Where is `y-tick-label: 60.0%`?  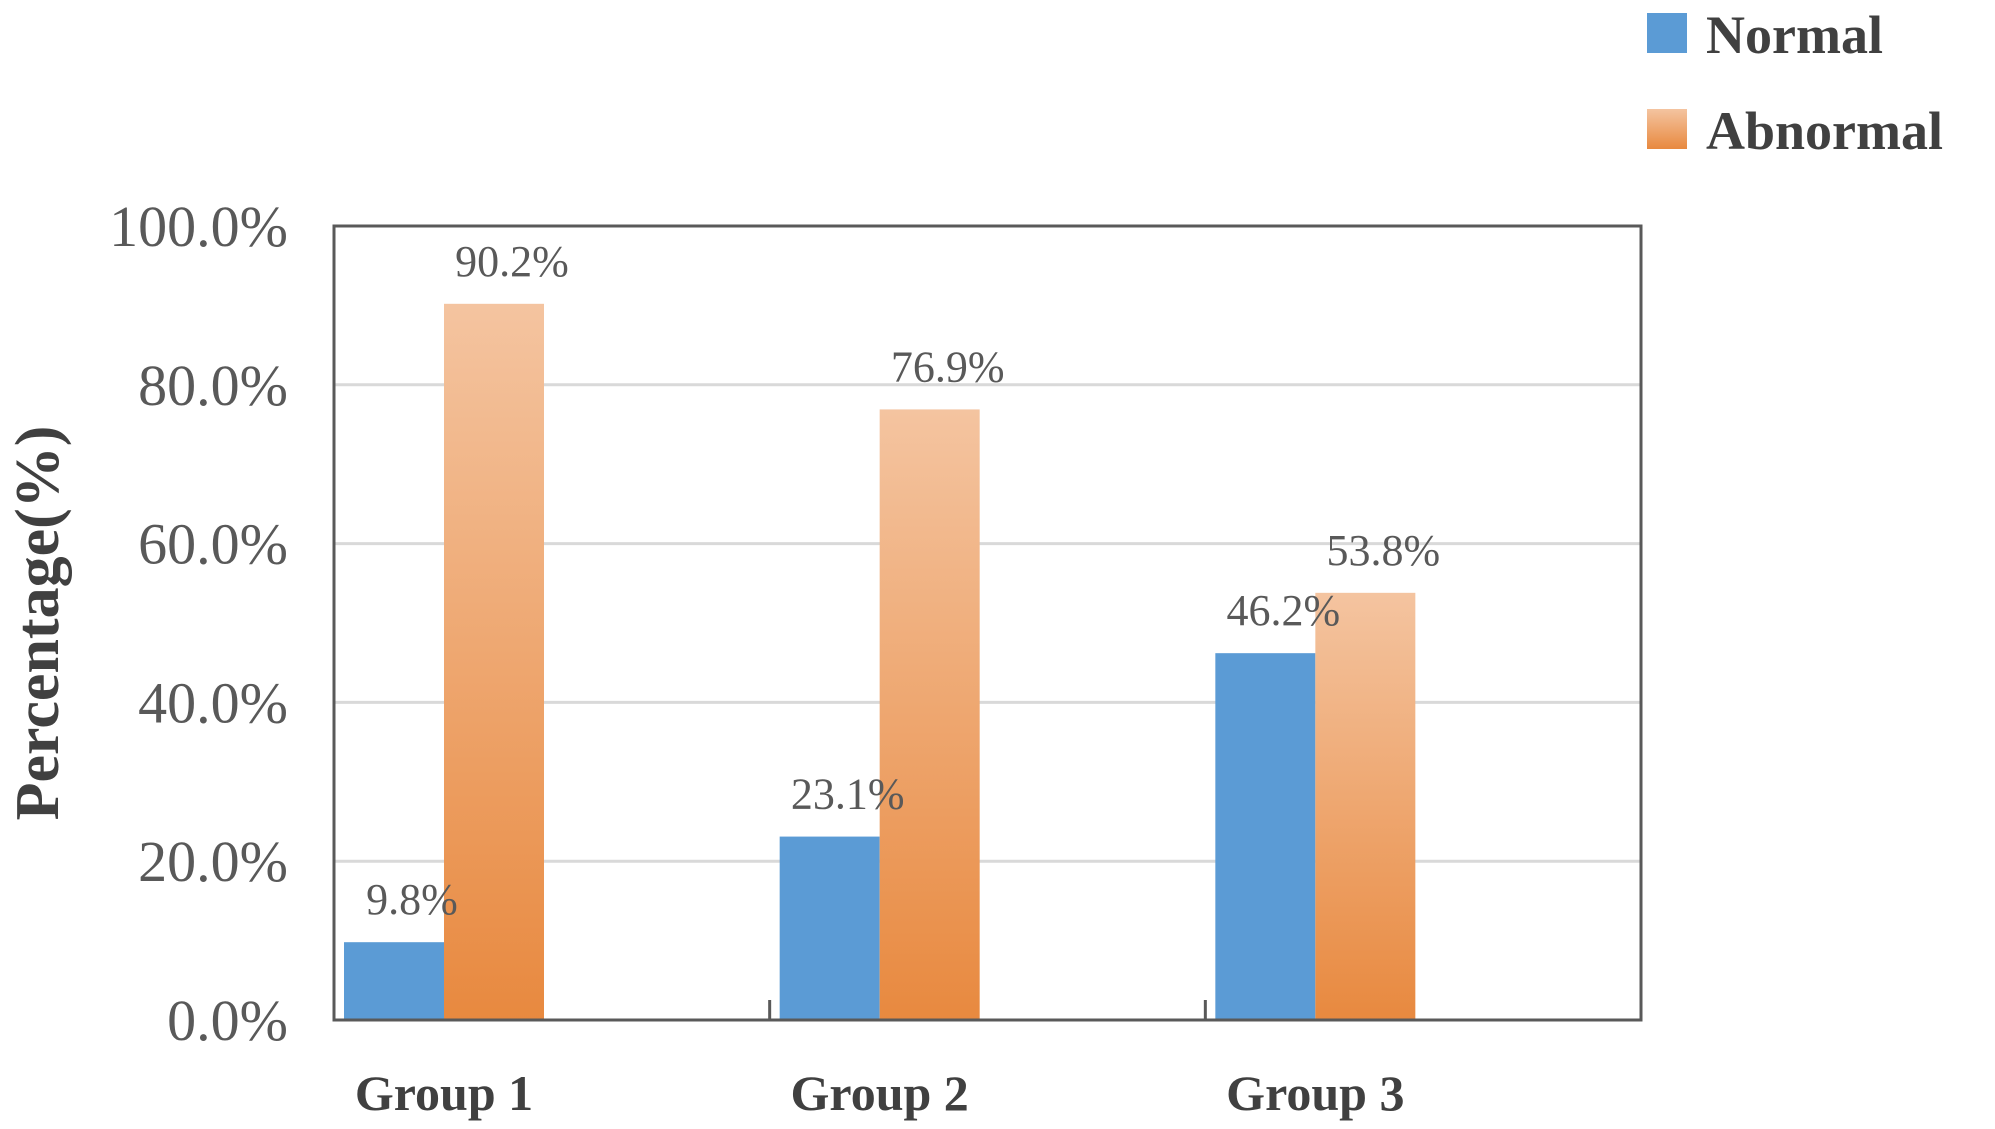 y-tick-label: 60.0% is located at coordinates (213, 544).